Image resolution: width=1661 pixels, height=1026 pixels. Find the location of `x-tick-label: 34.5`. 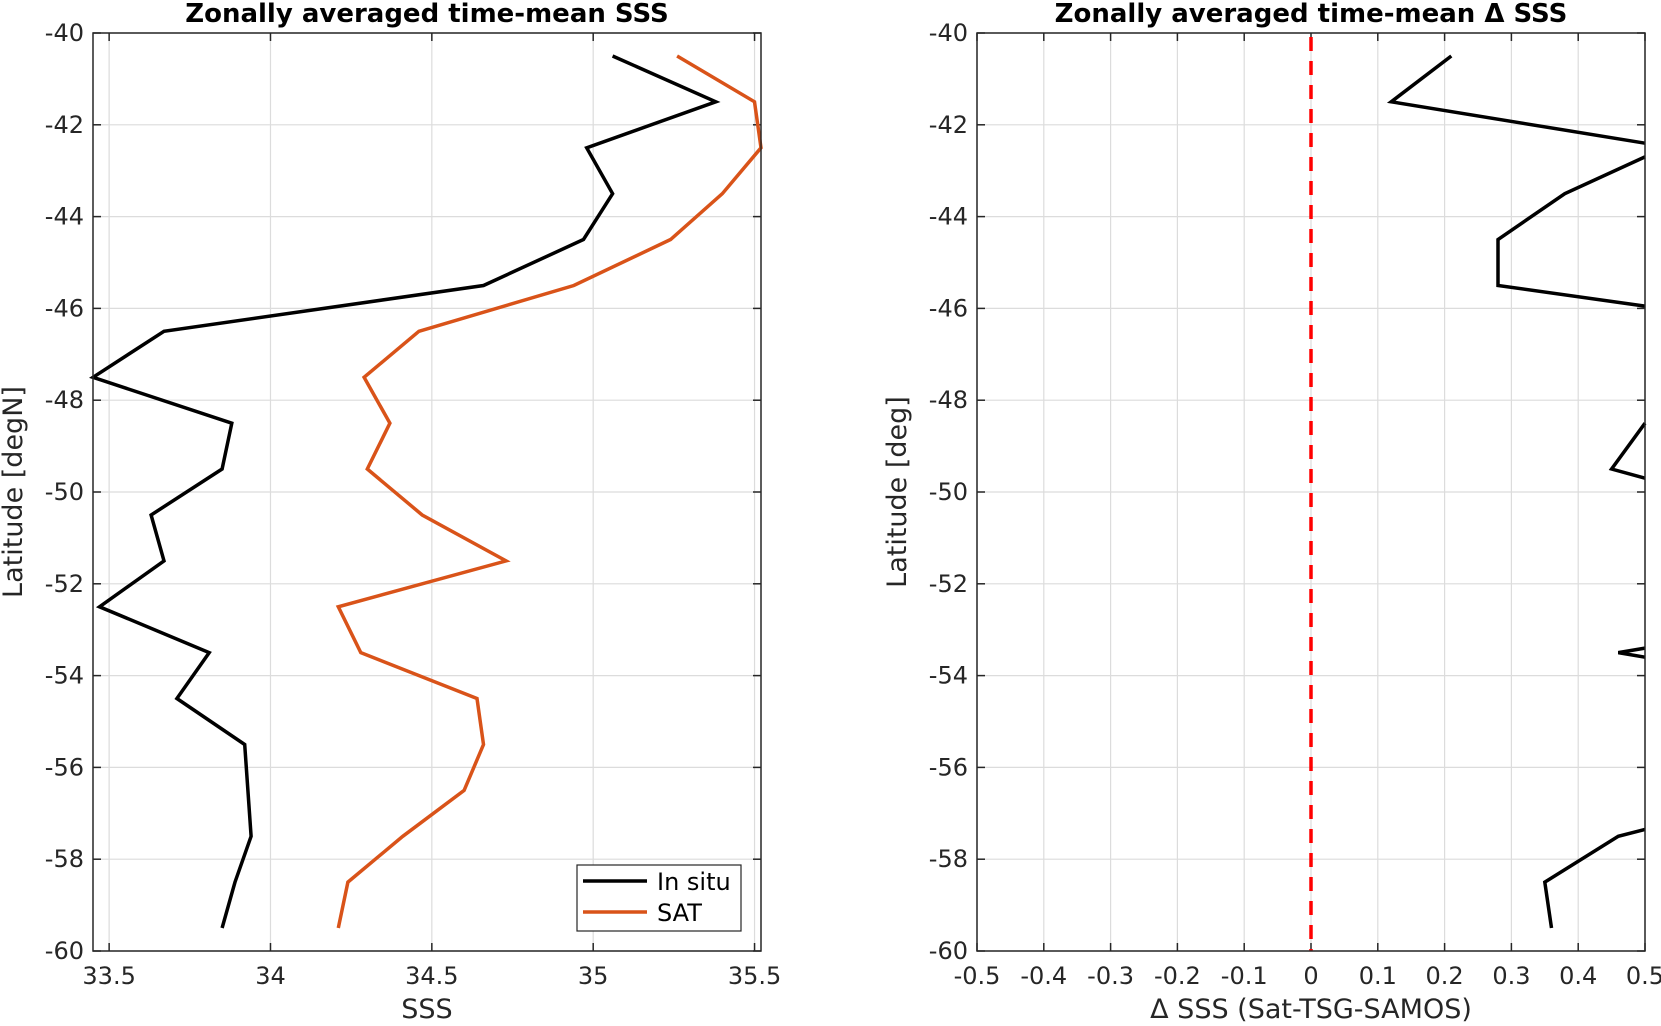

x-tick-label: 34.5 is located at coordinates (431, 976).